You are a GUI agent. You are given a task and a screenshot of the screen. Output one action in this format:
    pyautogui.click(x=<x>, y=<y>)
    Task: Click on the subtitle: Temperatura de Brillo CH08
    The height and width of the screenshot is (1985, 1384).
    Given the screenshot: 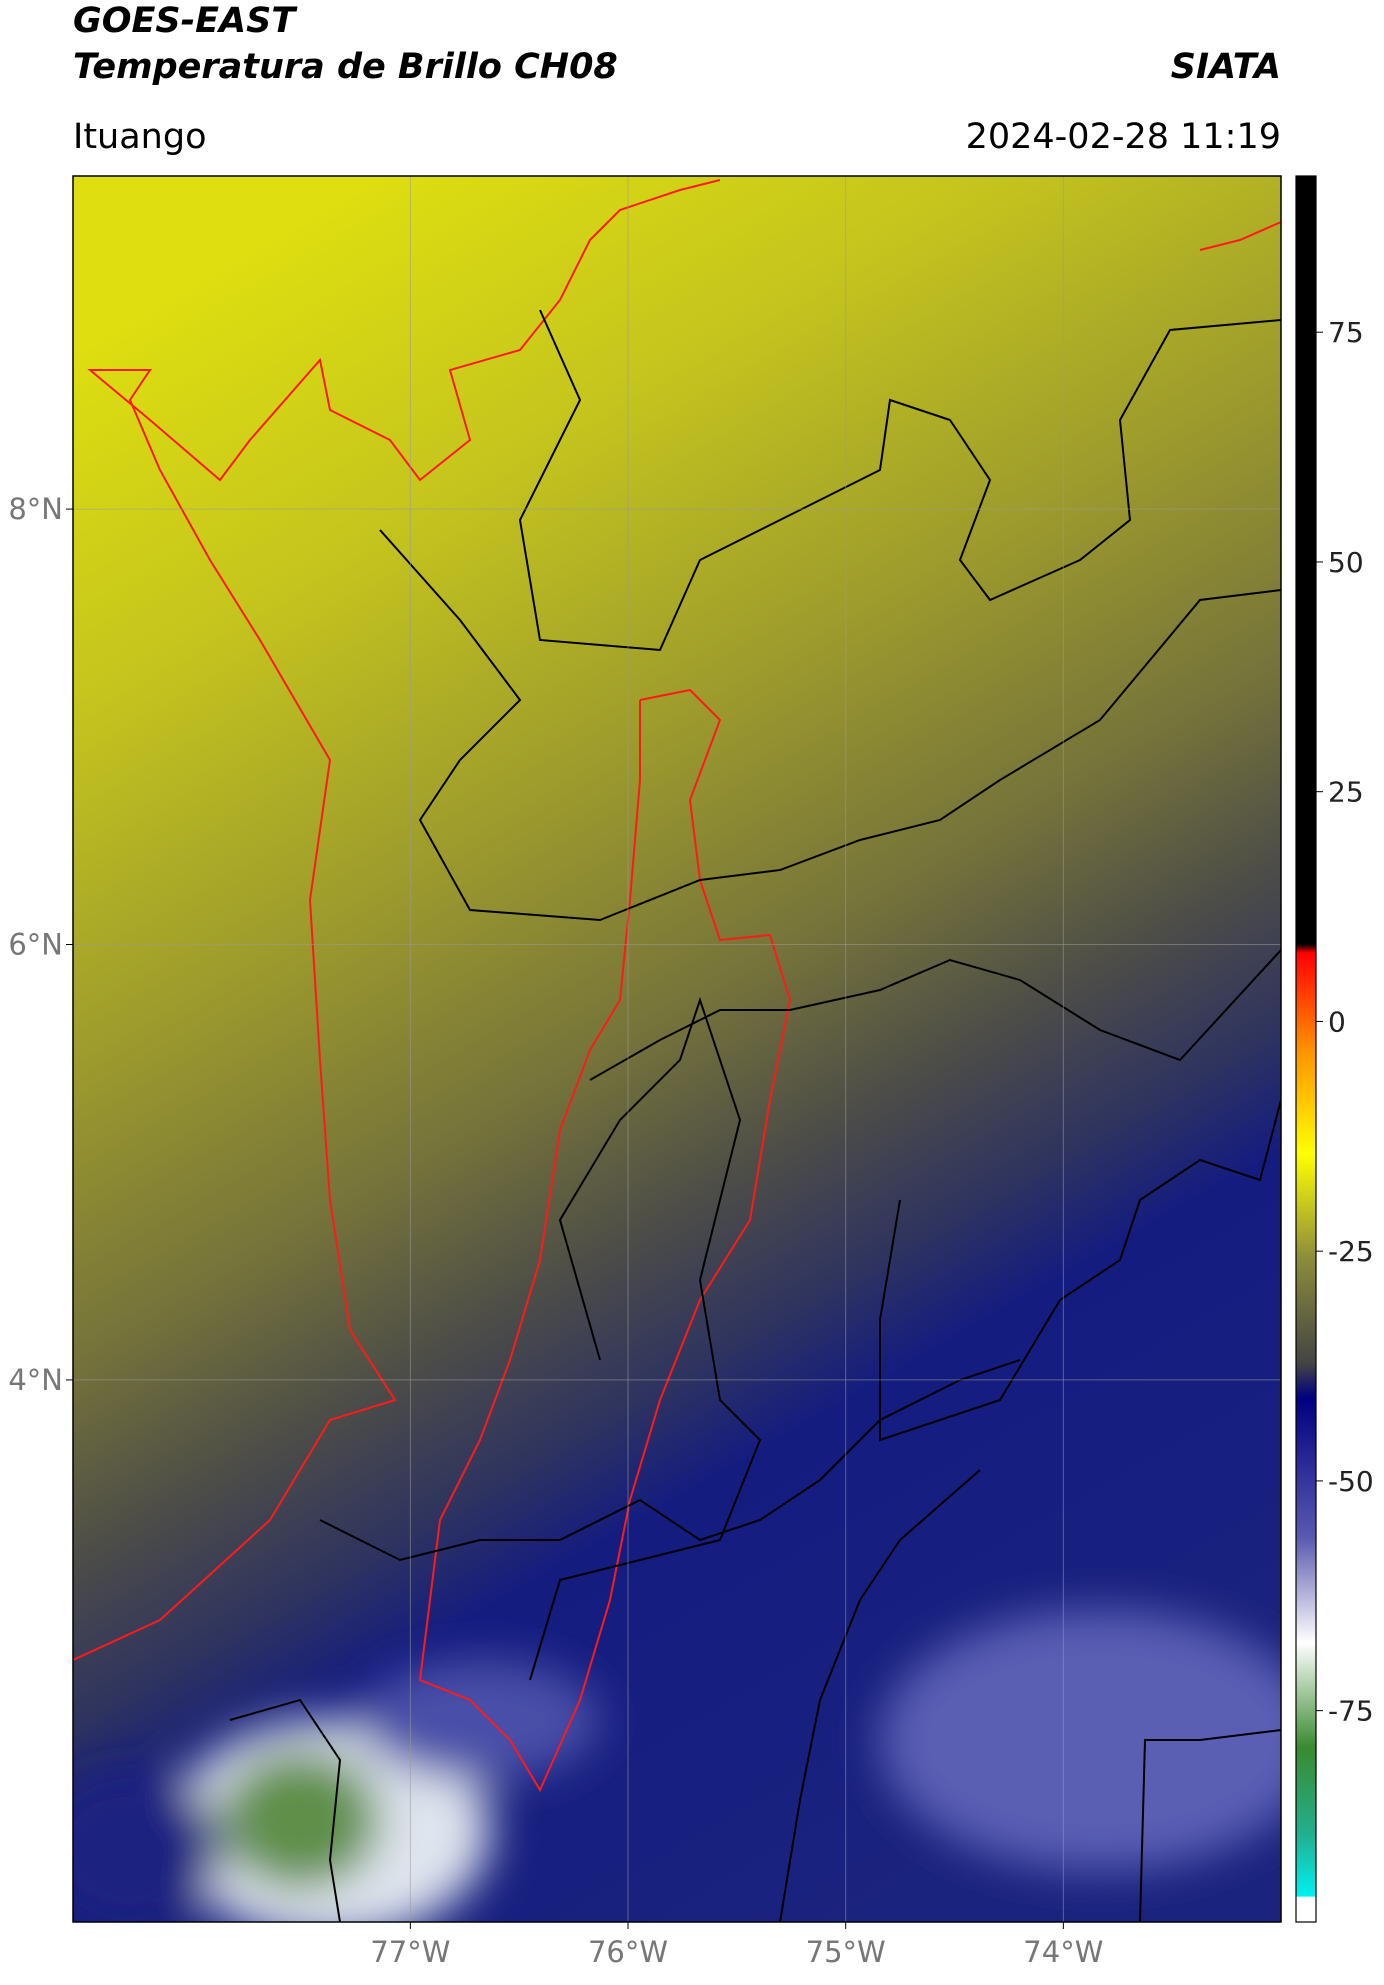 What is the action you would take?
    pyautogui.click(x=345, y=67)
    